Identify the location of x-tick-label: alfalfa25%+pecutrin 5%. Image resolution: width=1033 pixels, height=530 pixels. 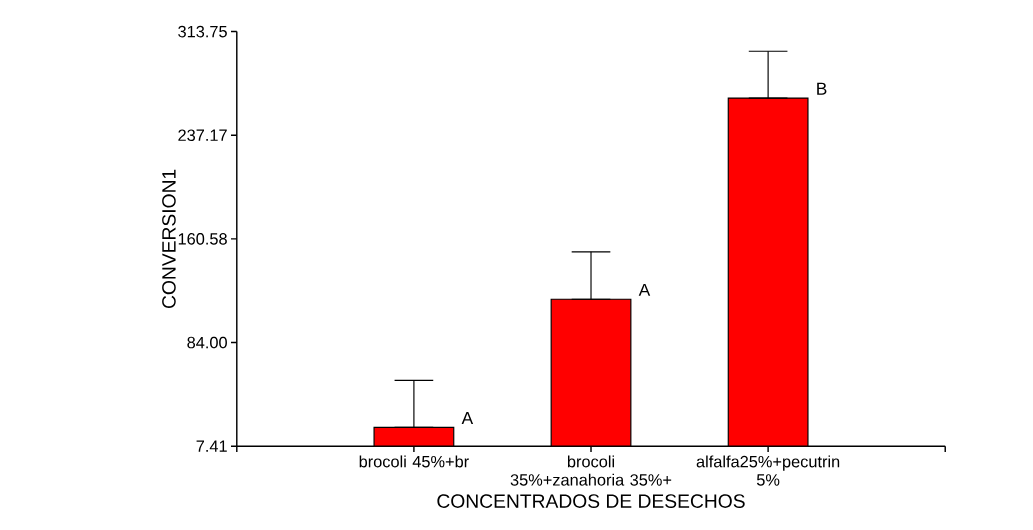
(768, 470).